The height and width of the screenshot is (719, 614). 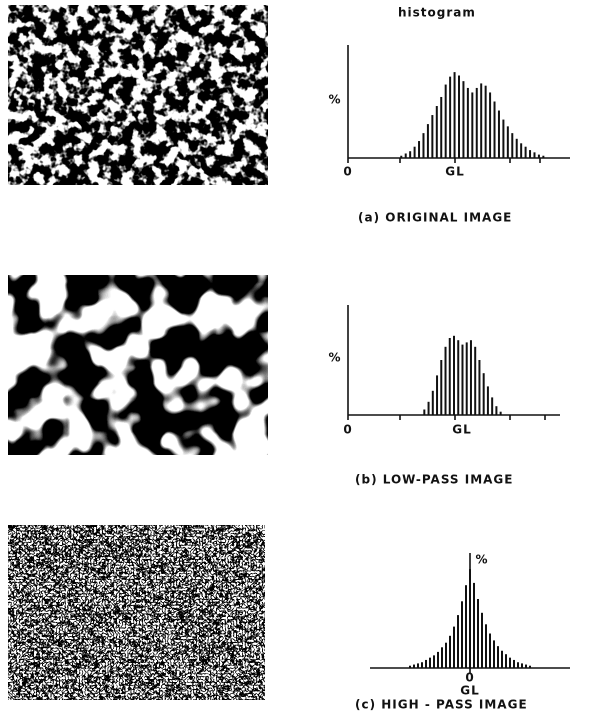 I want to click on high-pass-image, so click(x=136, y=612).